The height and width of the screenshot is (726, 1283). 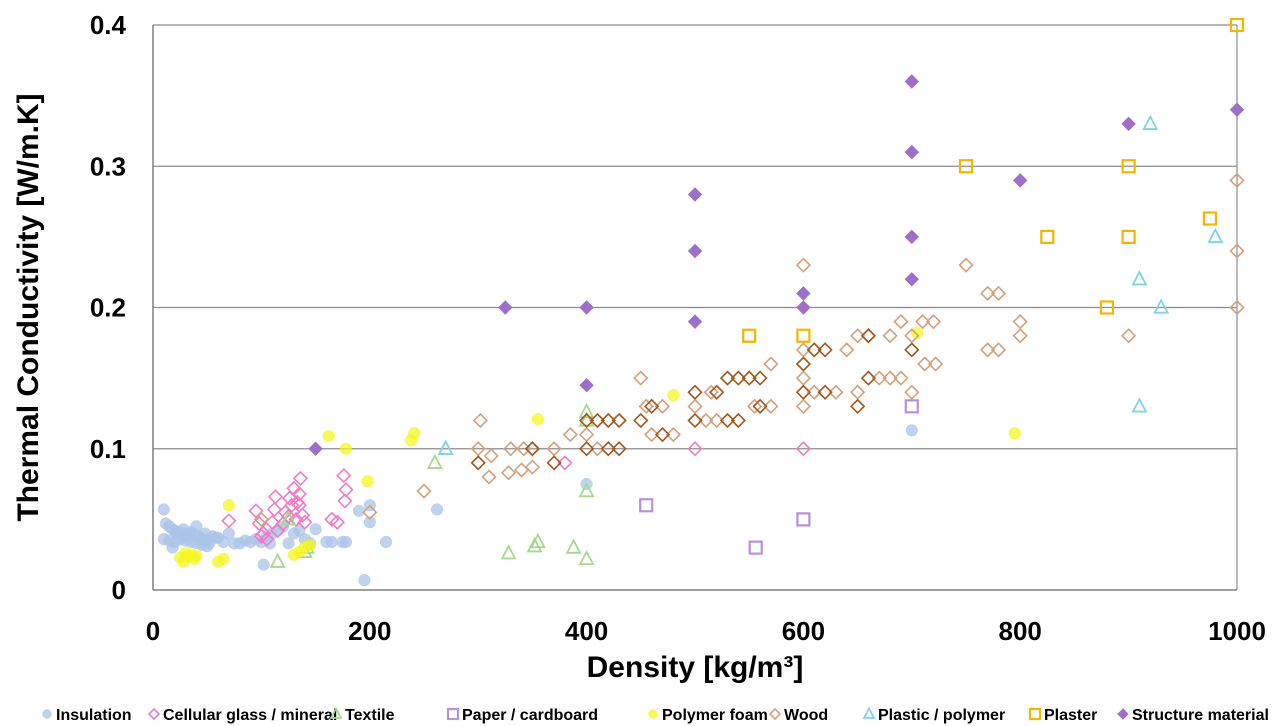 What do you see at coordinates (695, 667) in the screenshot?
I see `x-axis-label: Density [kg/m³]` at bounding box center [695, 667].